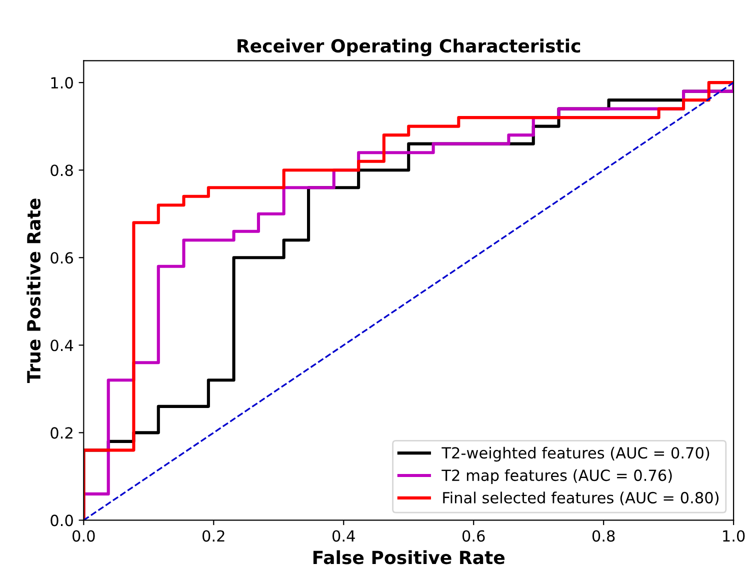  What do you see at coordinates (61, 520) in the screenshot?
I see `y-tick-label: 0.0` at bounding box center [61, 520].